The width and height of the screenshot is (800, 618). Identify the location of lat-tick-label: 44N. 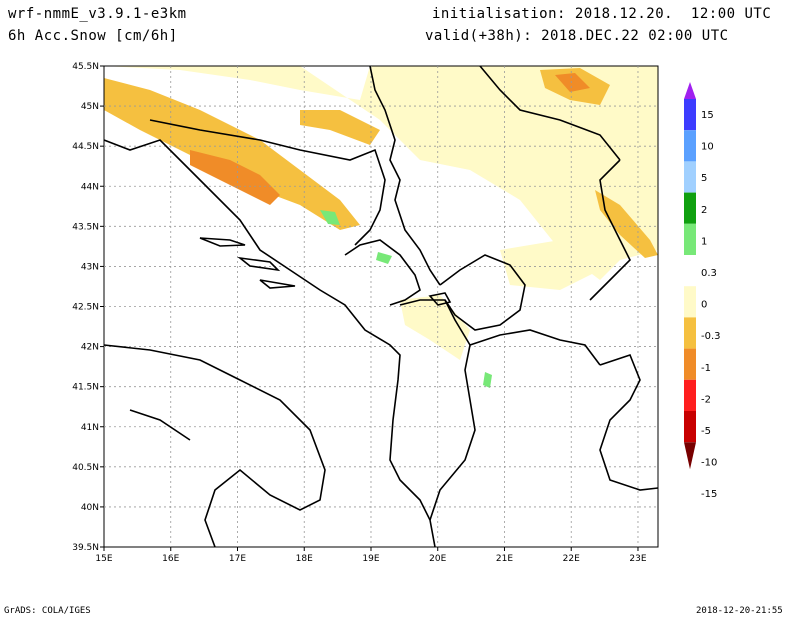
(90, 187).